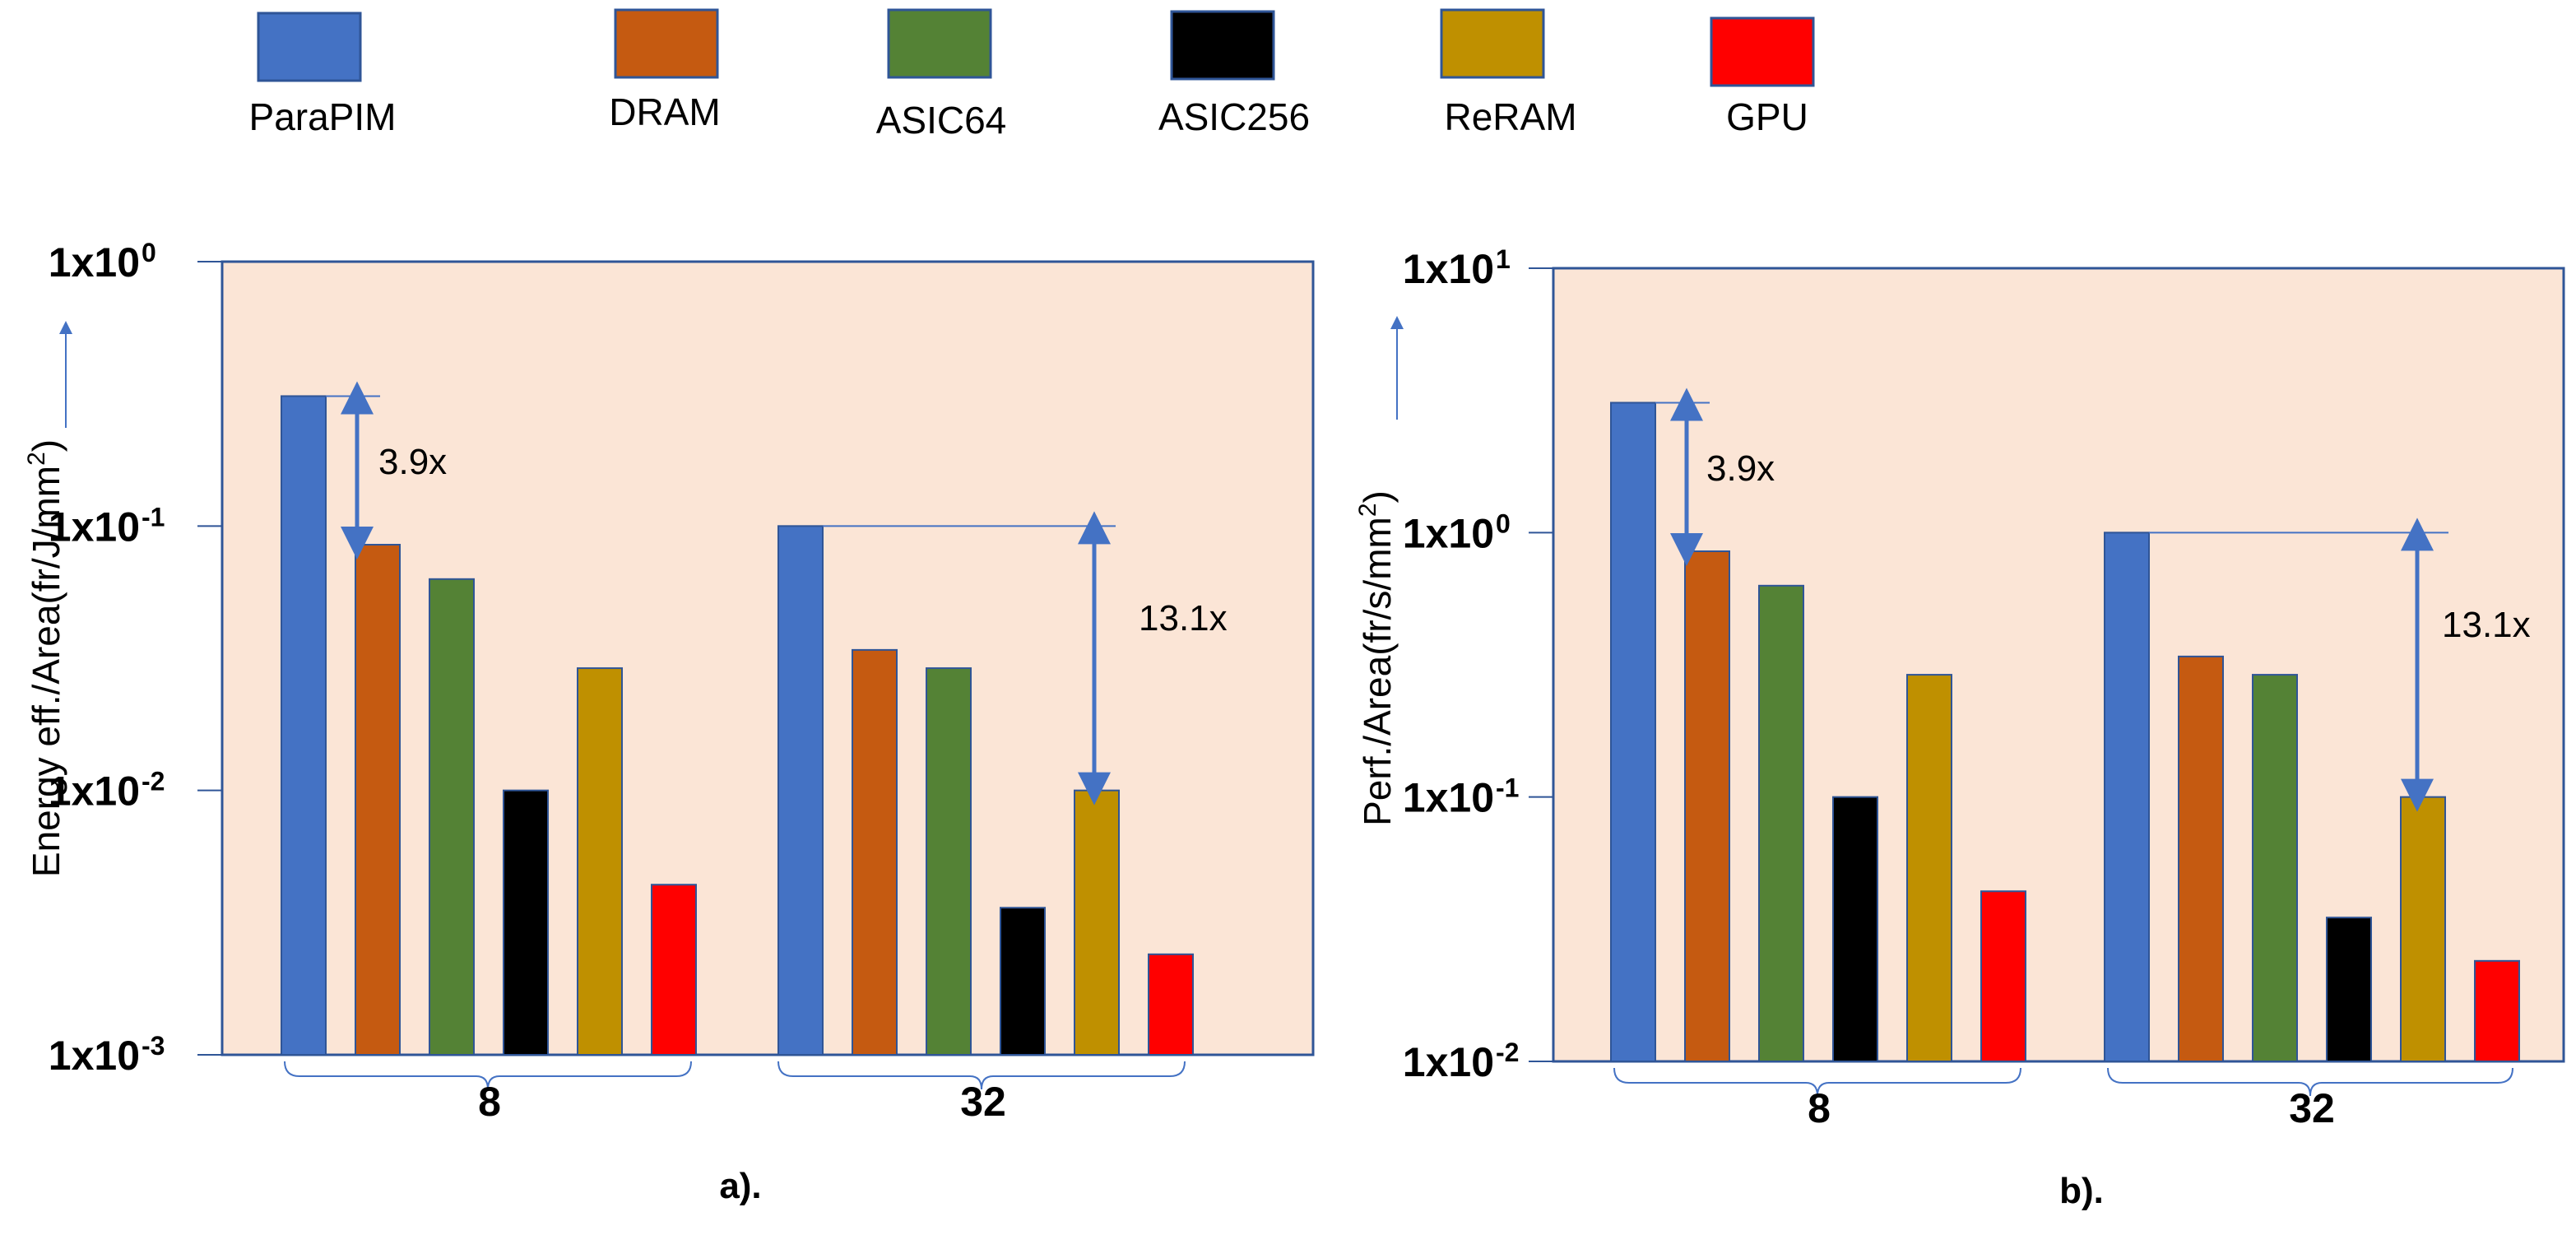  What do you see at coordinates (309, 47) in the screenshot?
I see `legend-swatch-parapim` at bounding box center [309, 47].